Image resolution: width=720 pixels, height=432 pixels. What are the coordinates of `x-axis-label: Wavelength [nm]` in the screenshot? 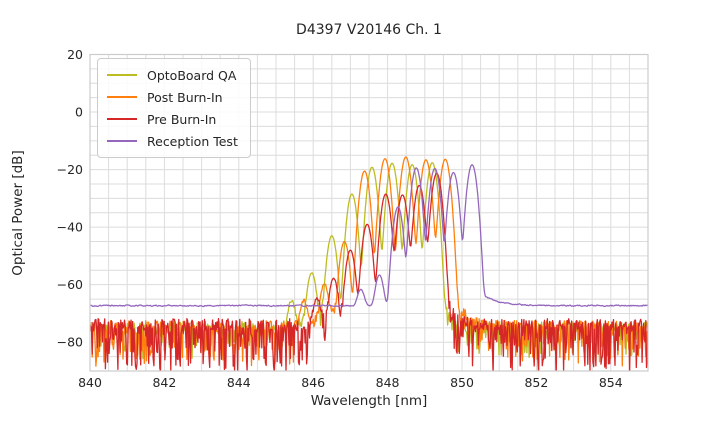 It's located at (369, 401).